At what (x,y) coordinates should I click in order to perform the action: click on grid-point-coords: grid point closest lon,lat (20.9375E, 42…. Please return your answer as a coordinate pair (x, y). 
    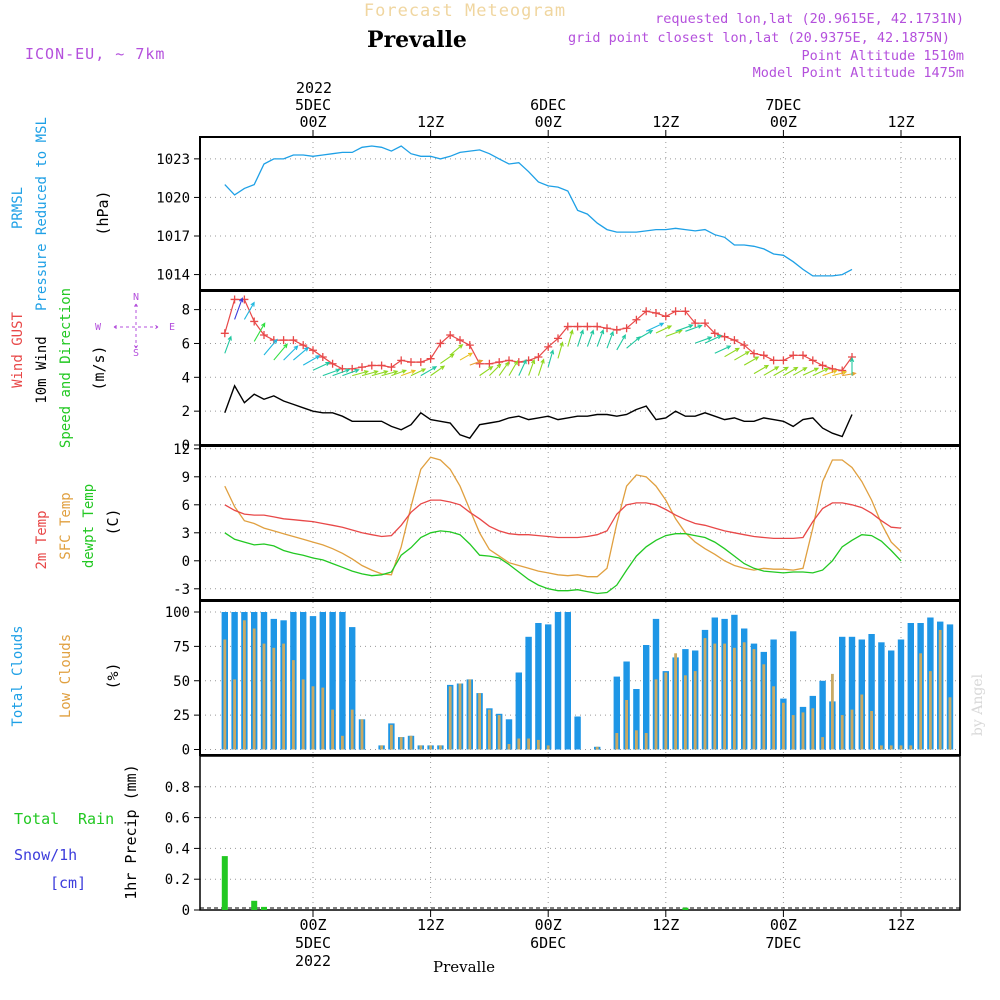
    Looking at the image, I should click on (759, 38).